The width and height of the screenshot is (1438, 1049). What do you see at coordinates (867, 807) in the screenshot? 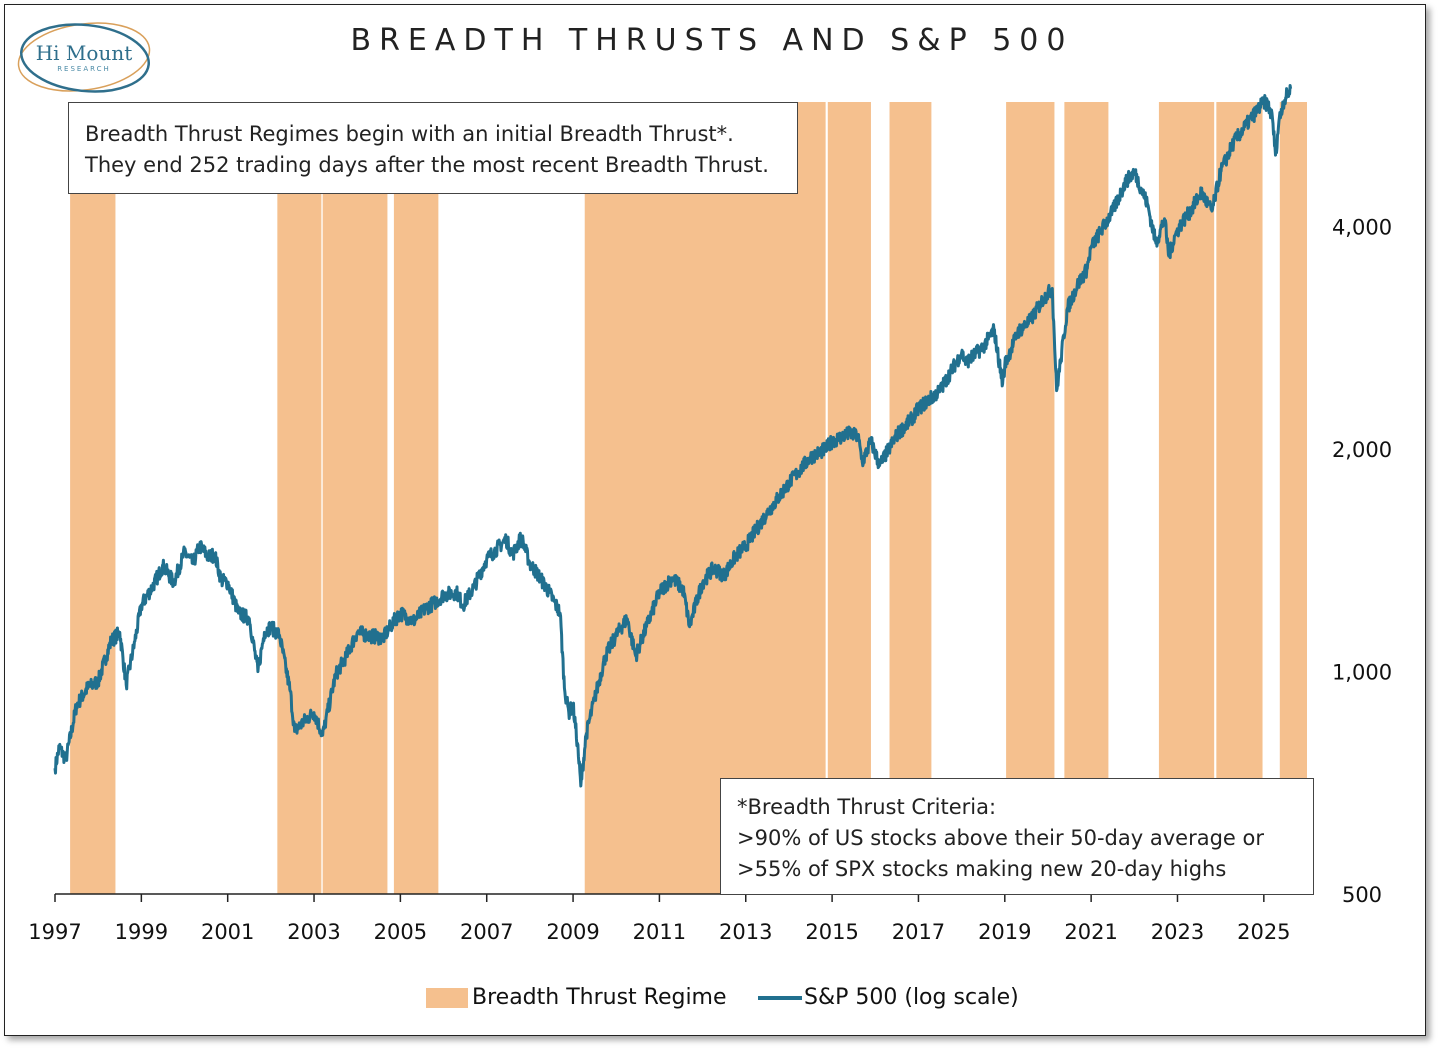
I see `criteria-heading: *Breadth Thrust Criteria:` at bounding box center [867, 807].